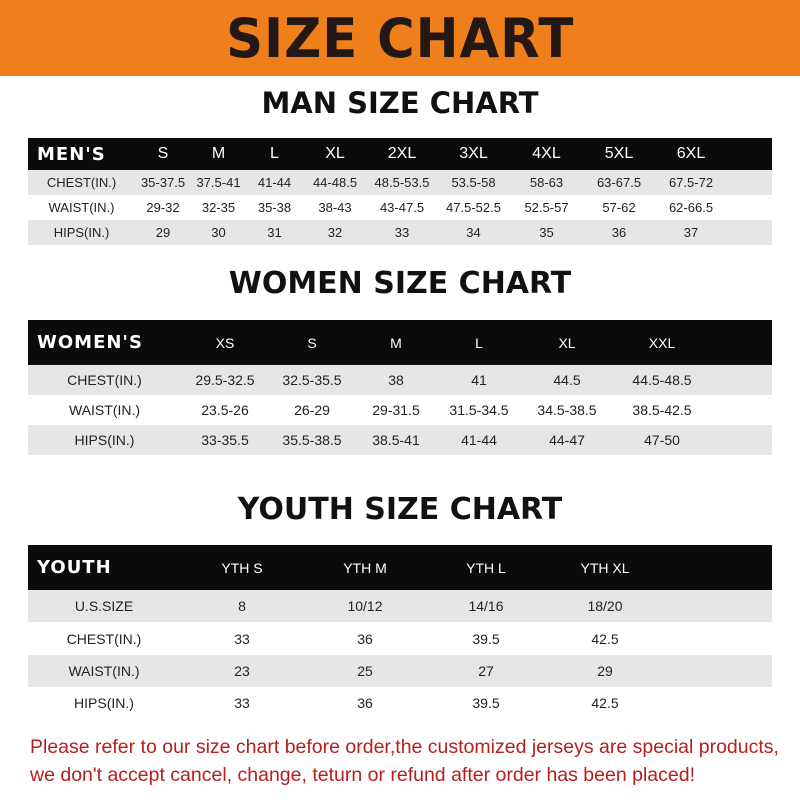 Image resolution: width=800 pixels, height=800 pixels. I want to click on table-row: HIPS(IN.) 29 30 31 32 33 34 35 36 37, so click(400, 232).